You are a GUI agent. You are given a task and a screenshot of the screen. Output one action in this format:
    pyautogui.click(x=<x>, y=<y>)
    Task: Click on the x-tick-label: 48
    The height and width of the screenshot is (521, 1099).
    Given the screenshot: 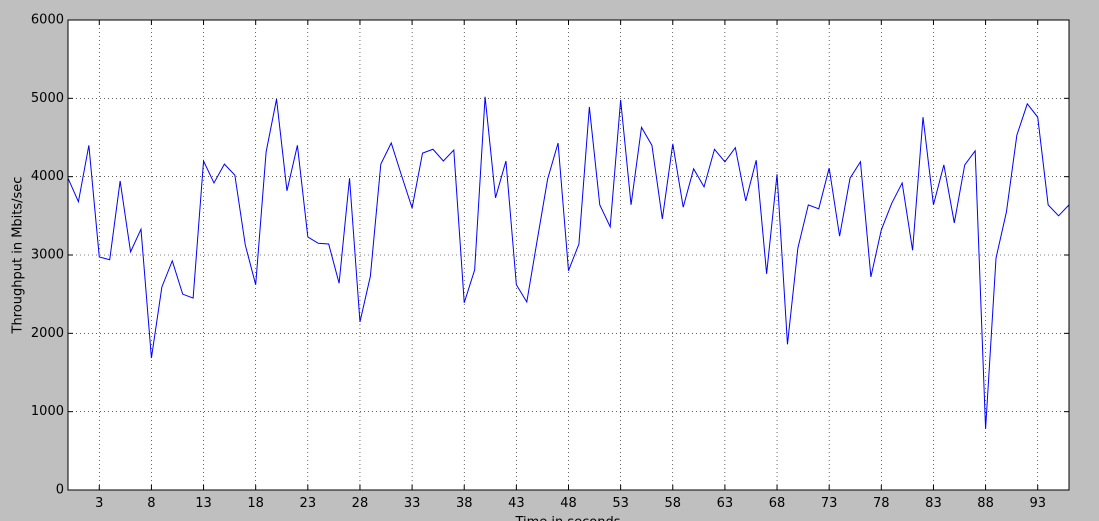 What is the action you would take?
    pyautogui.click(x=568, y=503)
    